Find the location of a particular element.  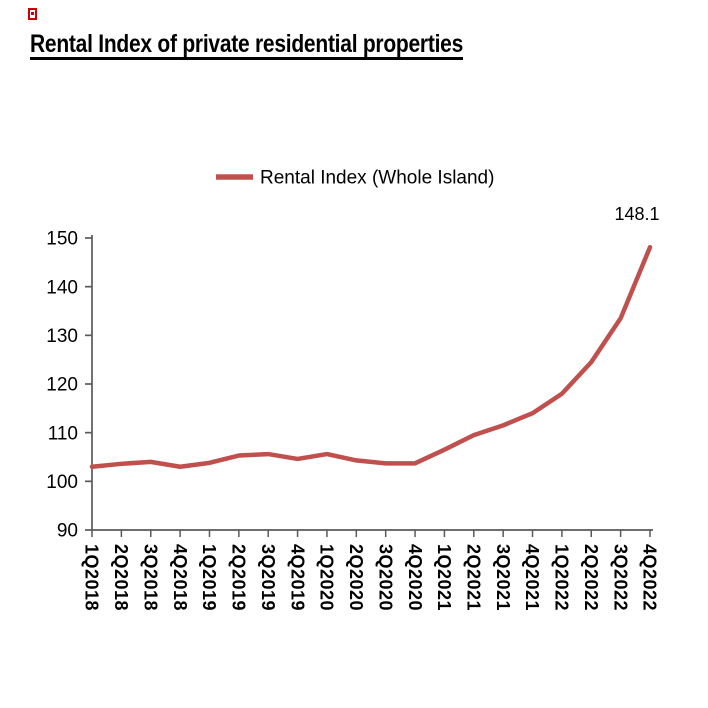

legend-label: Rental Index (Whole Island) is located at coordinates (377, 178).